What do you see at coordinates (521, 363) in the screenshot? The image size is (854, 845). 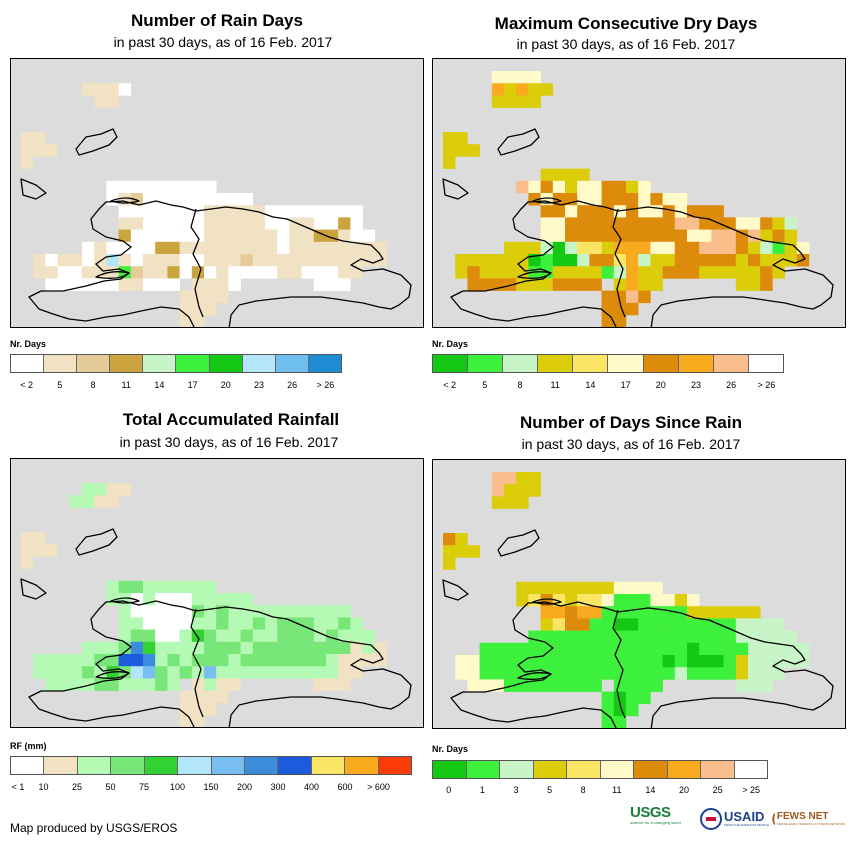 I see `legend-swatch` at bounding box center [521, 363].